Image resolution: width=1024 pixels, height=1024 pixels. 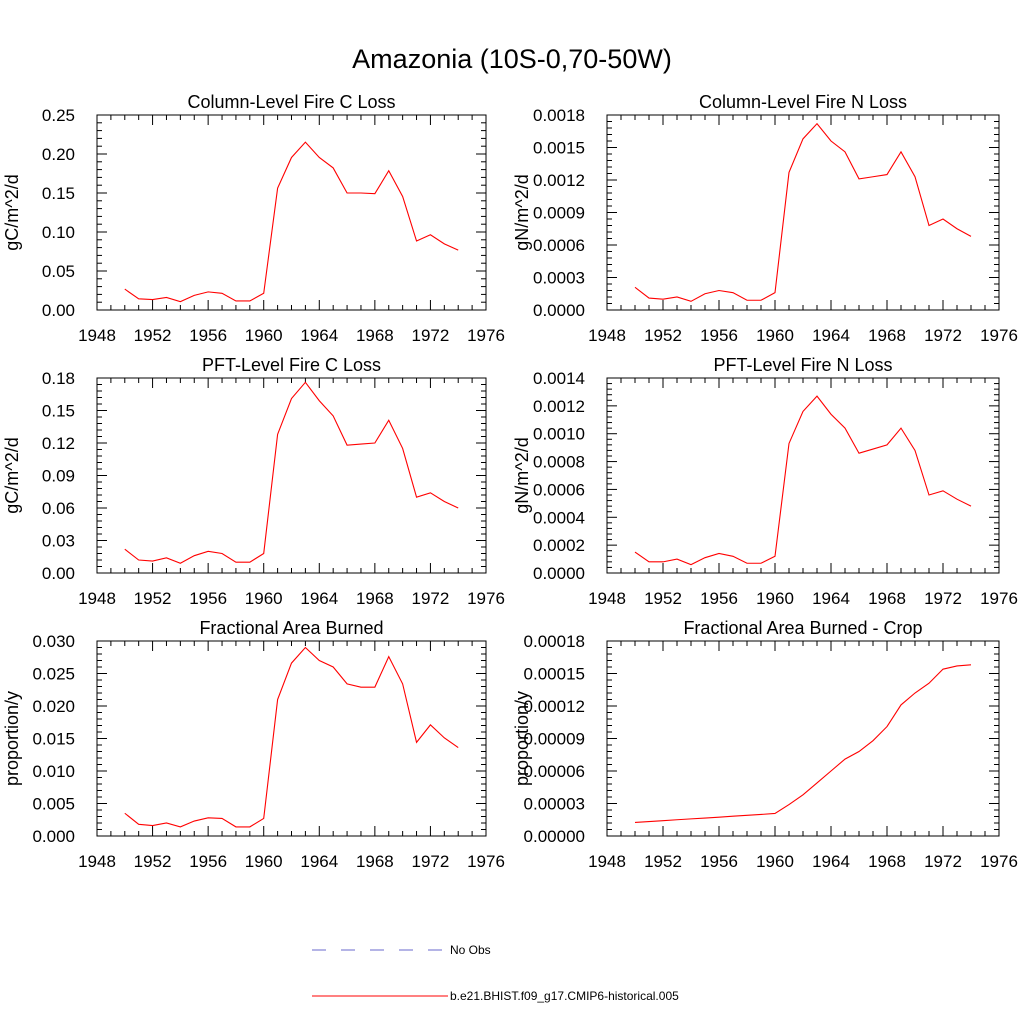 What do you see at coordinates (564, 996) in the screenshot?
I see `legend-label-model: b.e21.BHIST.f09_g17.CMIP6-historical.005` at bounding box center [564, 996].